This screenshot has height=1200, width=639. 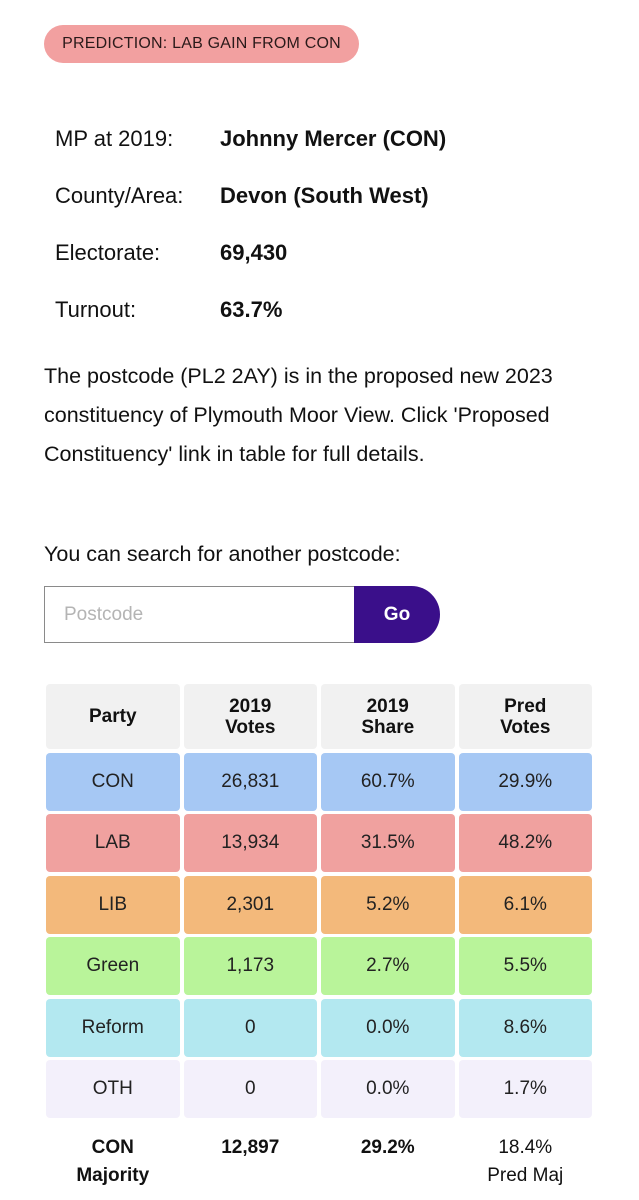 What do you see at coordinates (319, 1027) in the screenshot?
I see `table-row: Reform 0 0.0% 8.6%` at bounding box center [319, 1027].